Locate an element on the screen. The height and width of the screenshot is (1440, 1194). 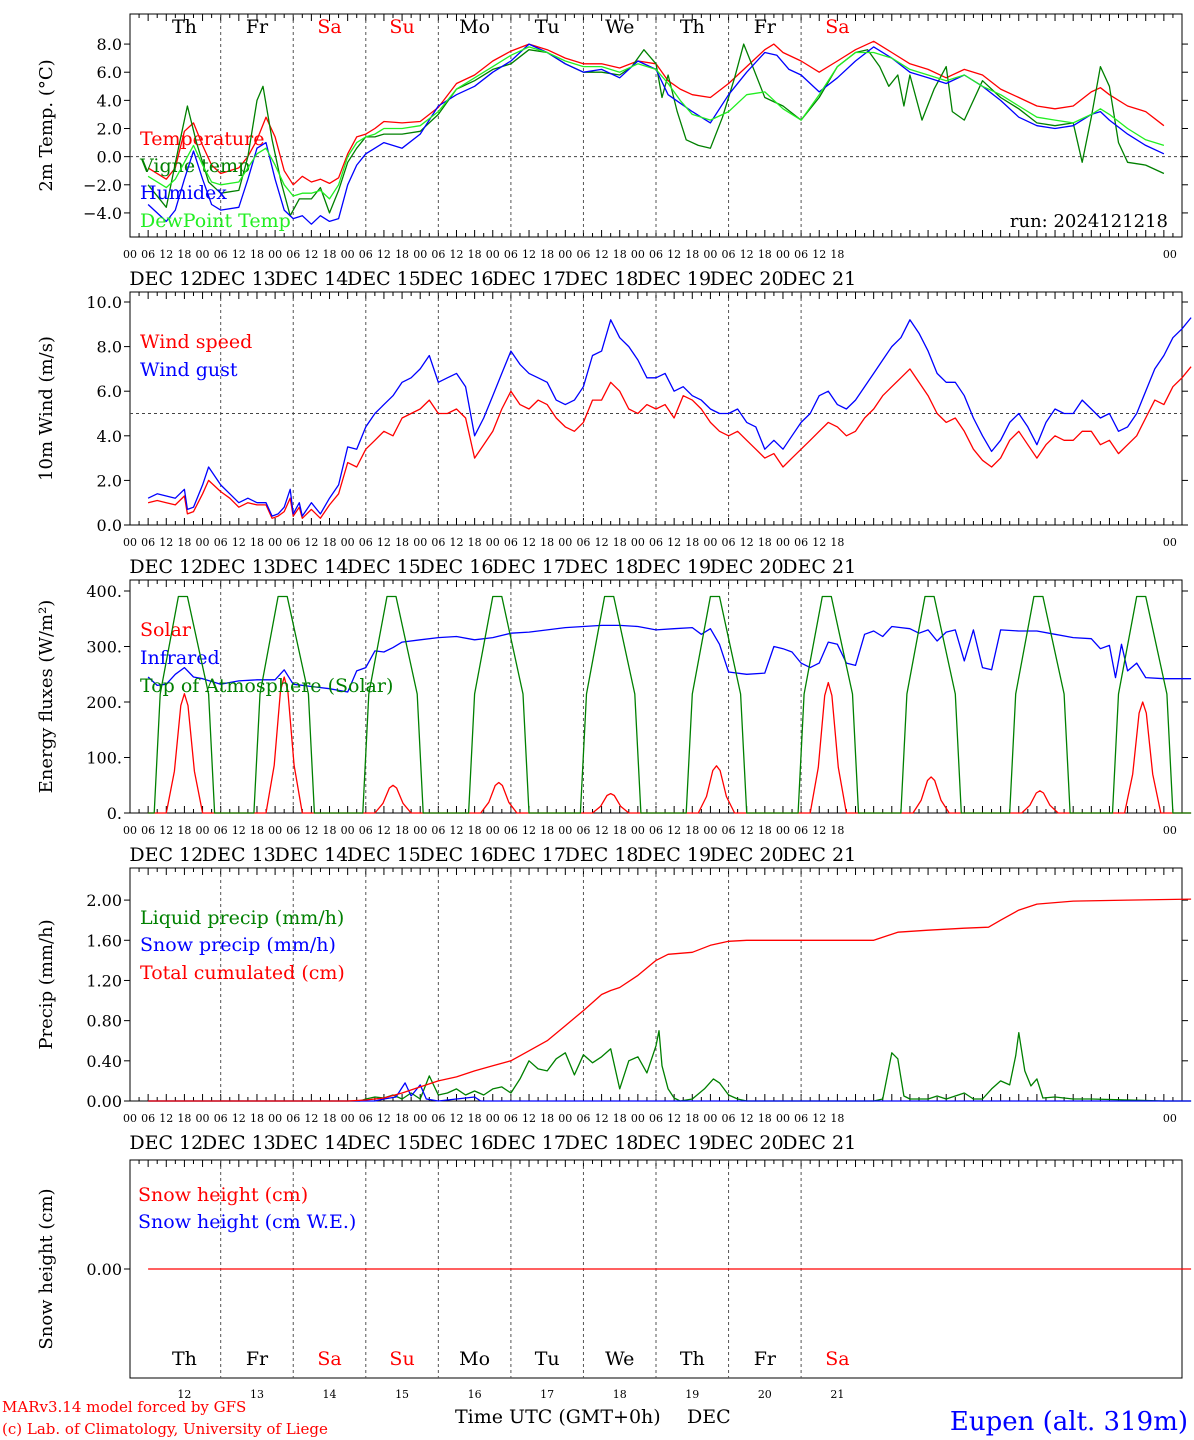
series-line-vigne-temp is located at coordinates (656, 130).